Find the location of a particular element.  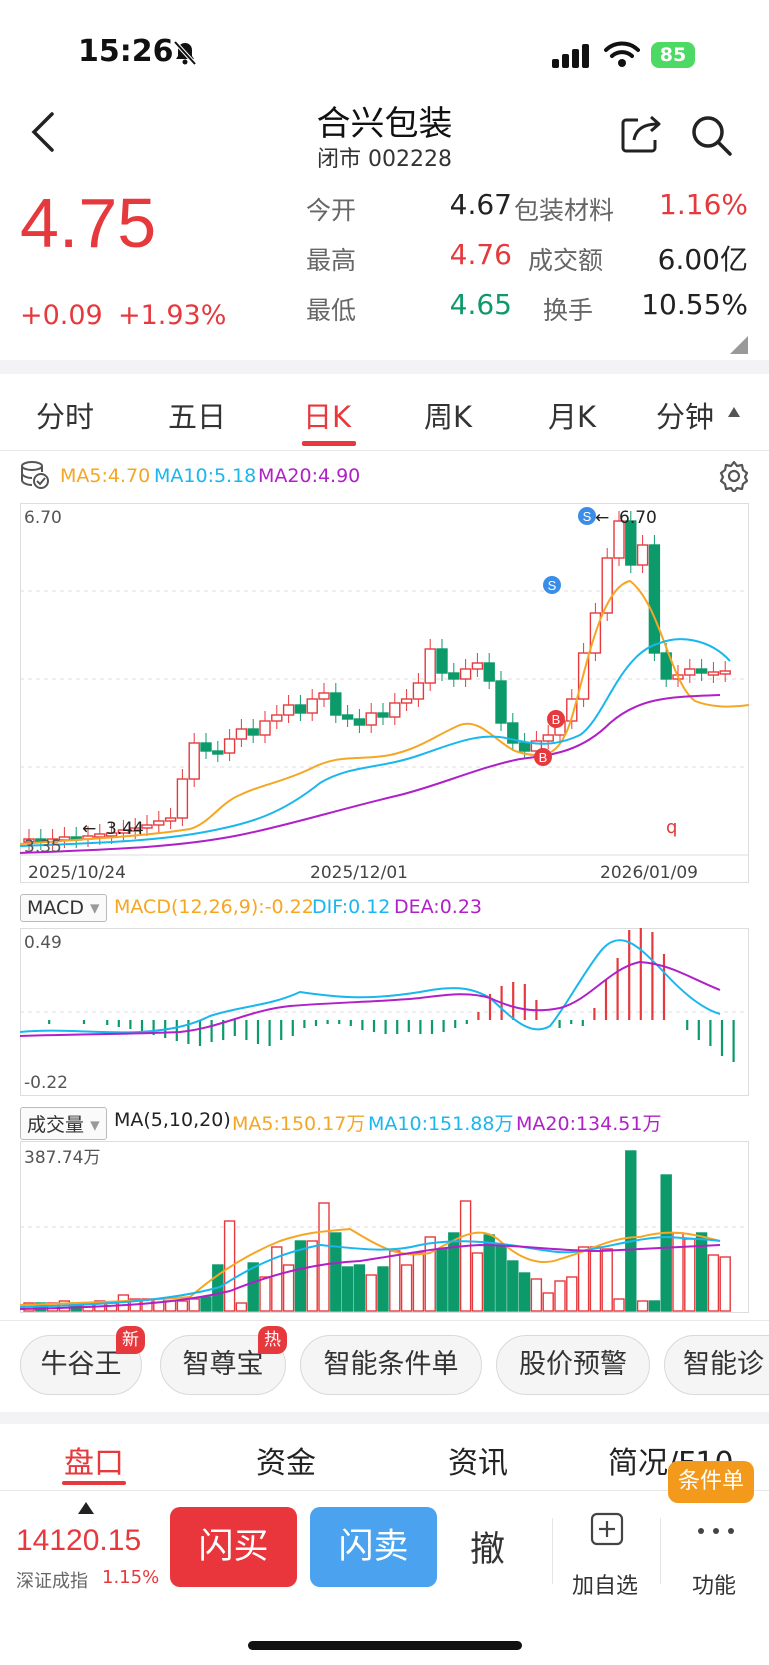

dea-legend: DEA:0.23 is located at coordinates (438, 907).